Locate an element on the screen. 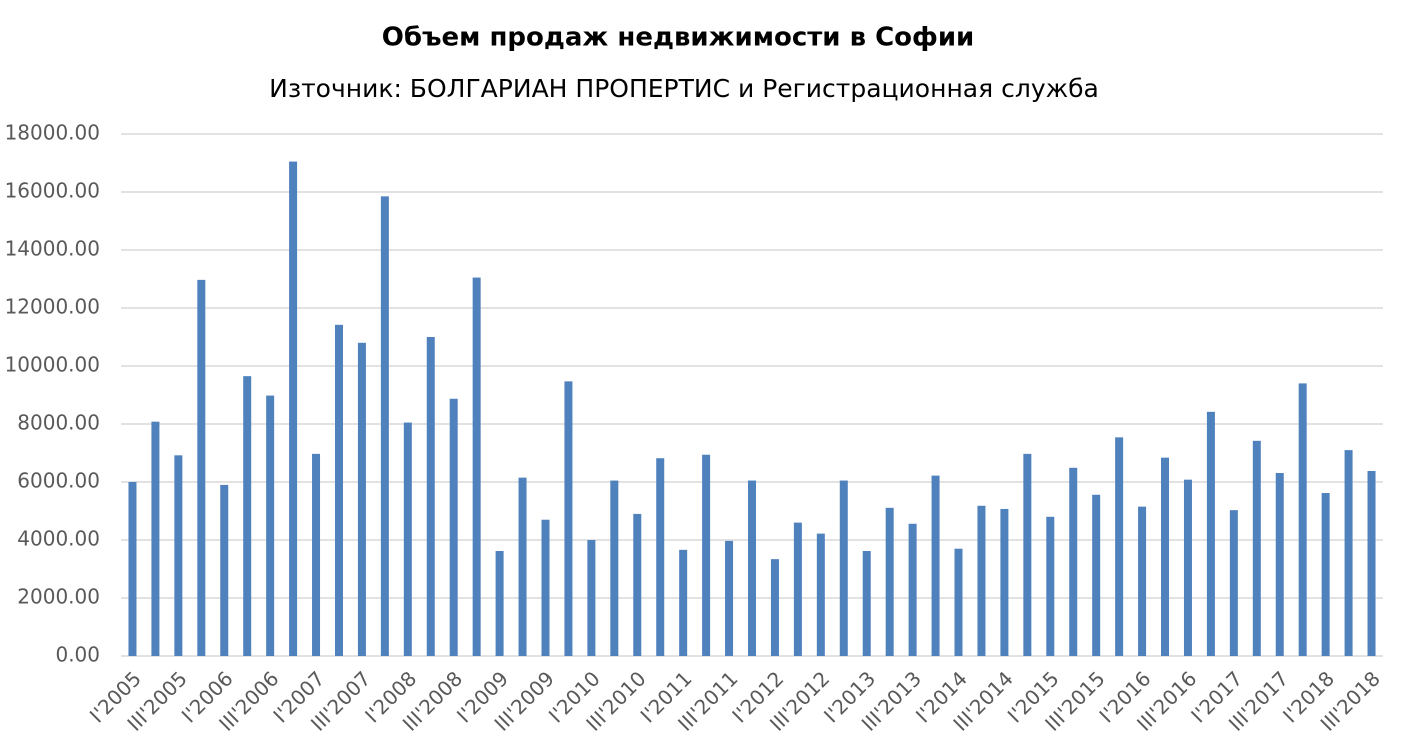 The image size is (1416, 749). y-tick-label: 2000.00 is located at coordinates (58, 597).